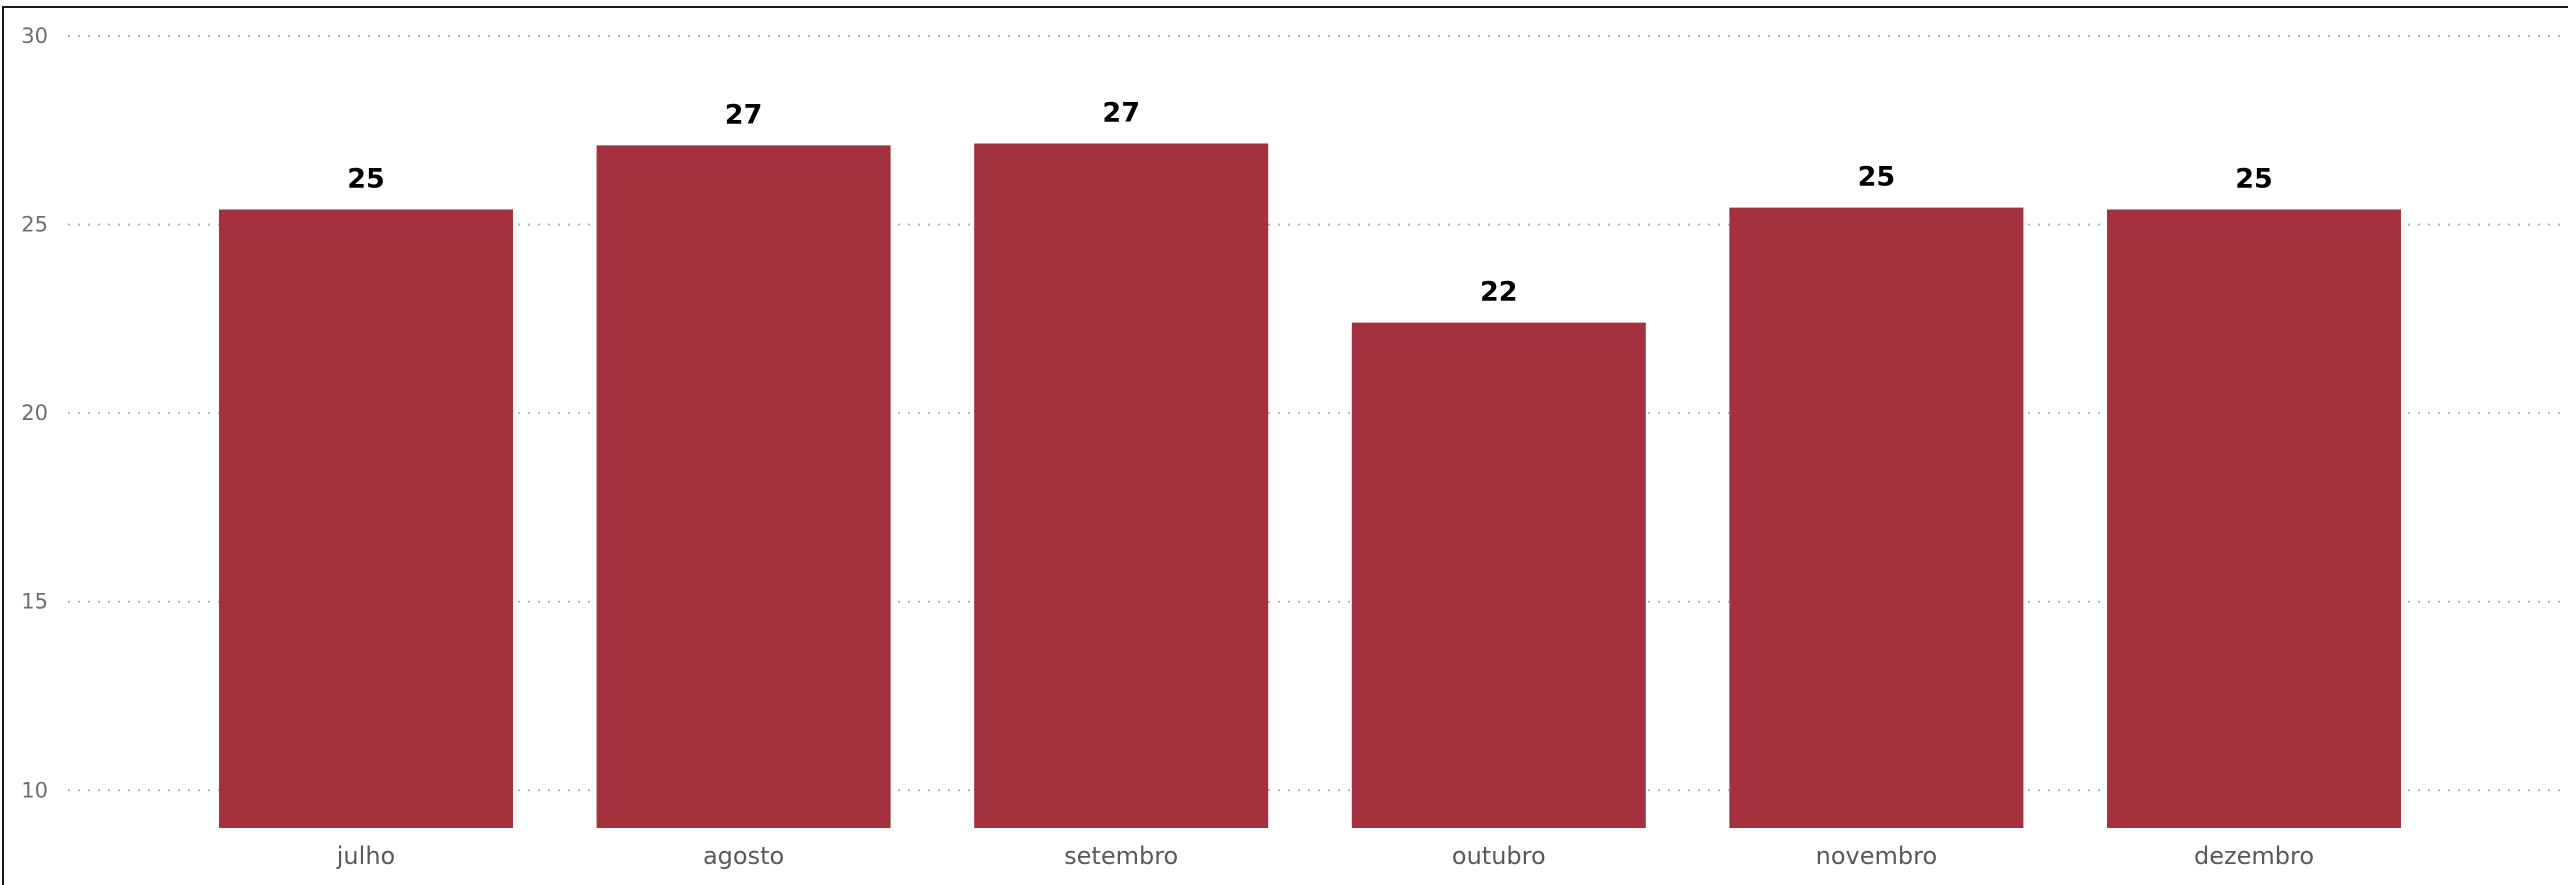  What do you see at coordinates (1121, 856) in the screenshot?
I see `x-tick-label-setembro: setembro` at bounding box center [1121, 856].